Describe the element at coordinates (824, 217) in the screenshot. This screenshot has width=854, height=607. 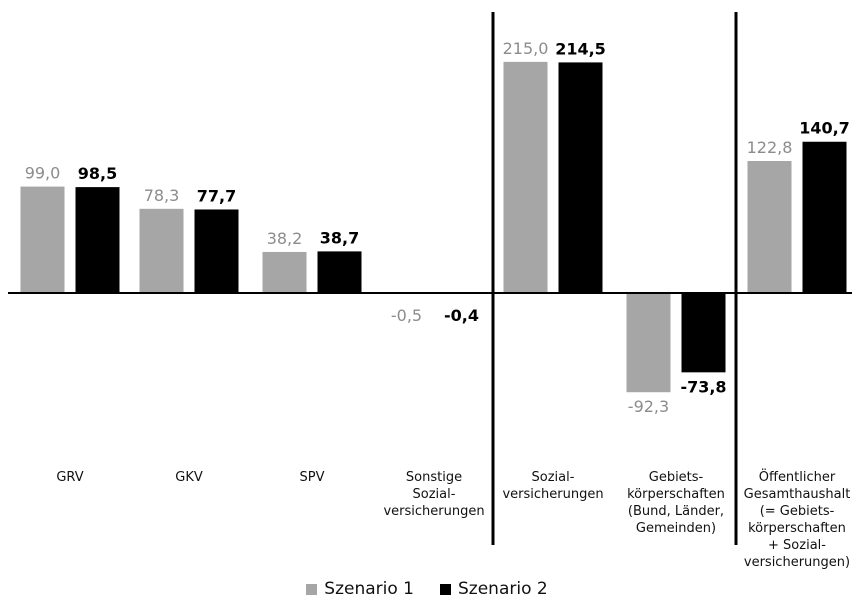
I see `bar-series2-cat7` at that location.